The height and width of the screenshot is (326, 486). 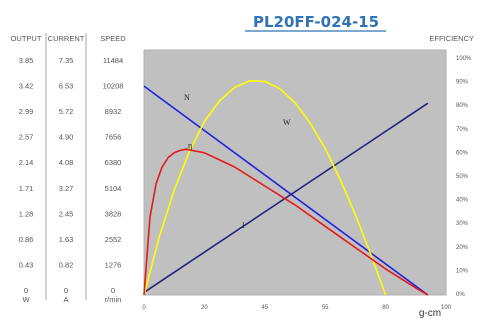 What do you see at coordinates (460, 295) in the screenshot?
I see `efficiency-tick-label: 0%` at bounding box center [460, 295].